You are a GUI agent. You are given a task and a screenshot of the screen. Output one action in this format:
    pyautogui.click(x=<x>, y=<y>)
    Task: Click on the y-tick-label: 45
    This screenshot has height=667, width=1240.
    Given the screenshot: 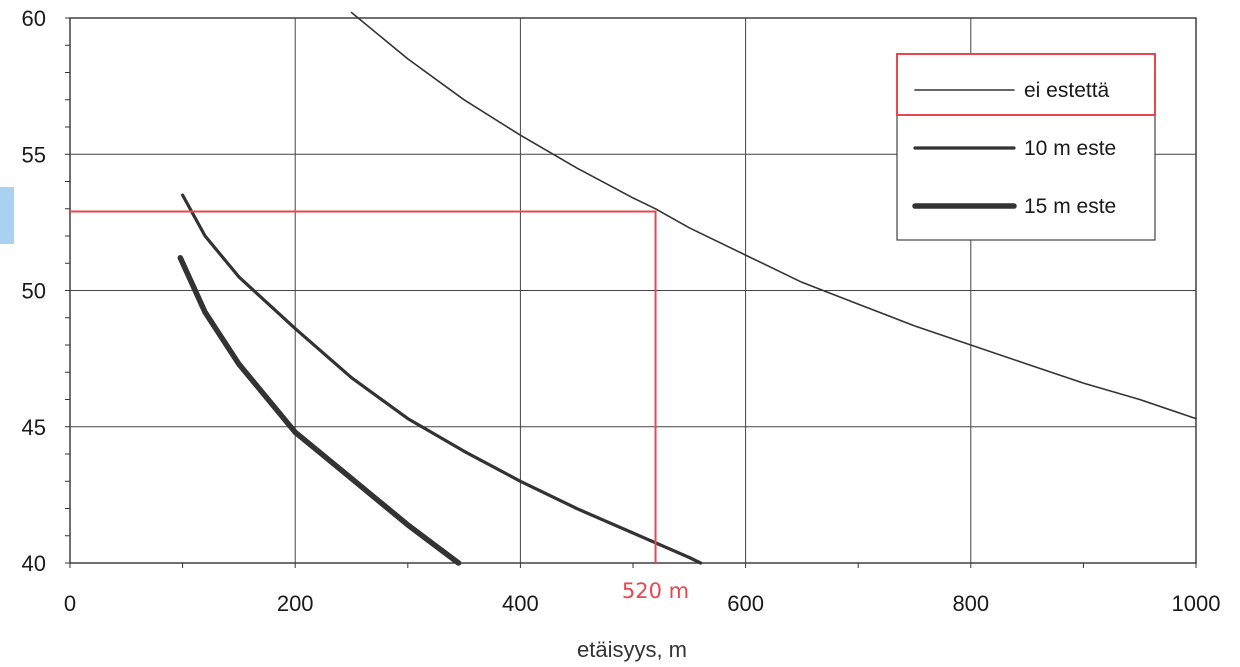 What is the action you would take?
    pyautogui.click(x=34, y=427)
    